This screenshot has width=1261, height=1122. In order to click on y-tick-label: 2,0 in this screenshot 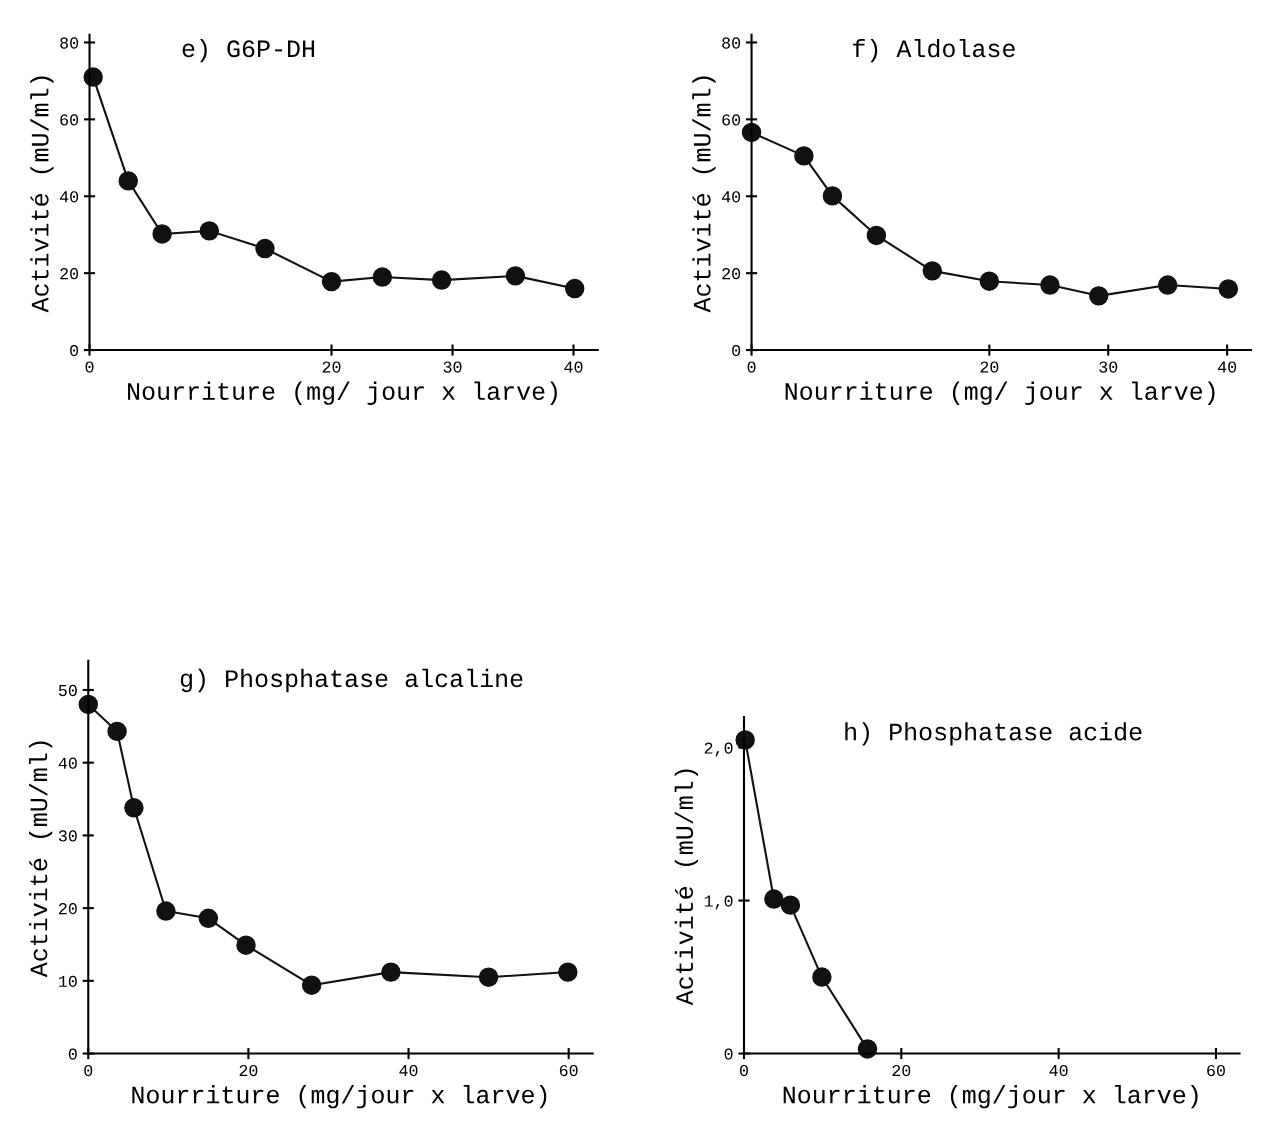, I will do `click(718, 749)`.